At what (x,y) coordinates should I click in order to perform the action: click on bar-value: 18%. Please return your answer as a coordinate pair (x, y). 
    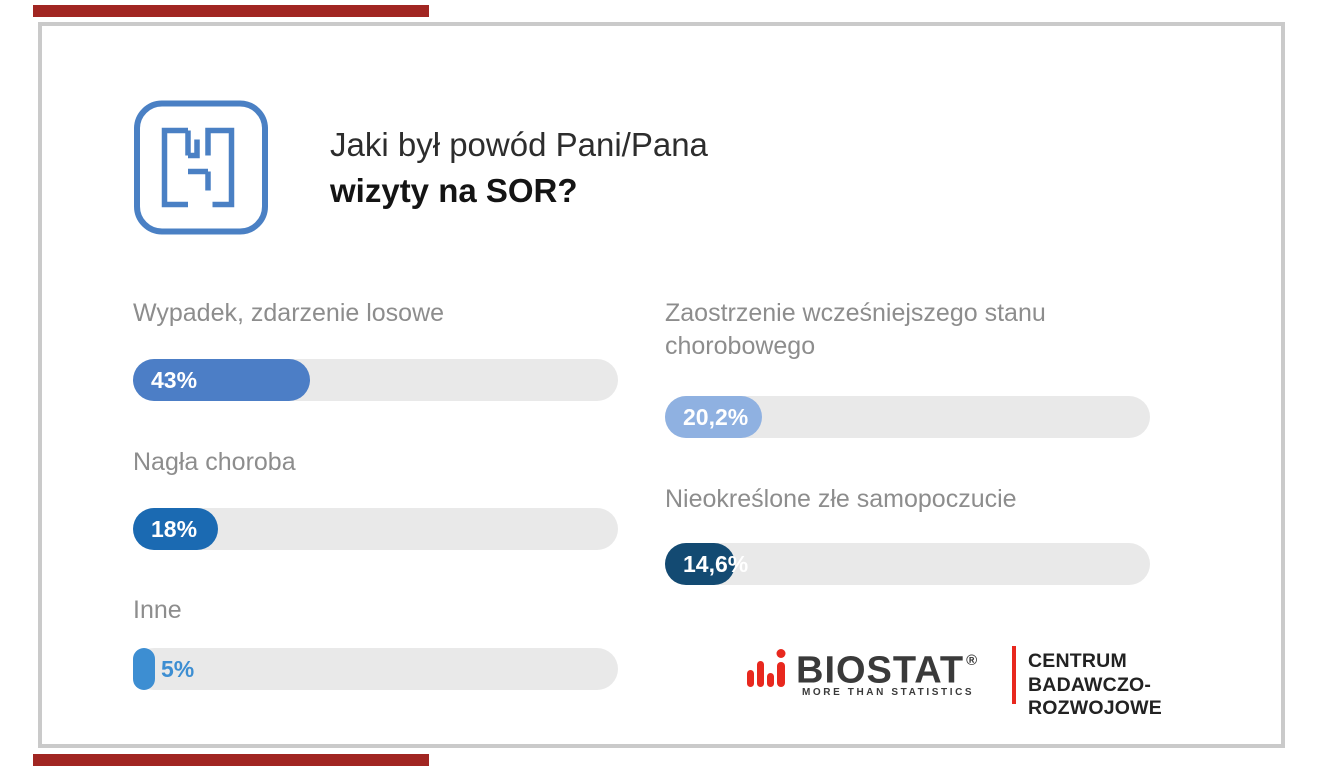
    Looking at the image, I should click on (174, 529).